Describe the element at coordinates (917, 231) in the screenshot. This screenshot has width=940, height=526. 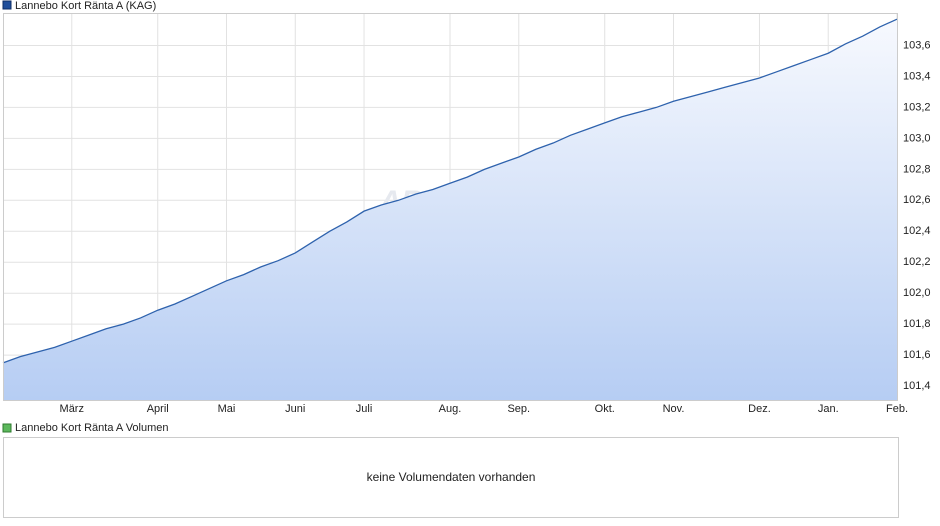
I see `y-tick-label: 102,4` at that location.